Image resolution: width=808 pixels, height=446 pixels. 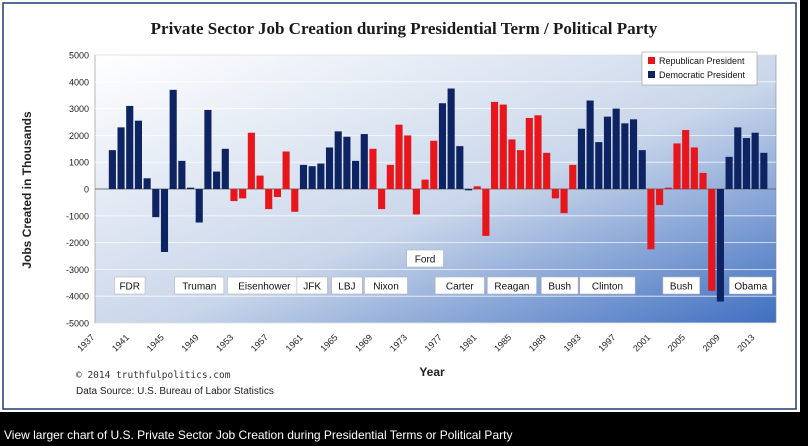 What do you see at coordinates (338, 160) in the screenshot?
I see `bar-1965` at bounding box center [338, 160].